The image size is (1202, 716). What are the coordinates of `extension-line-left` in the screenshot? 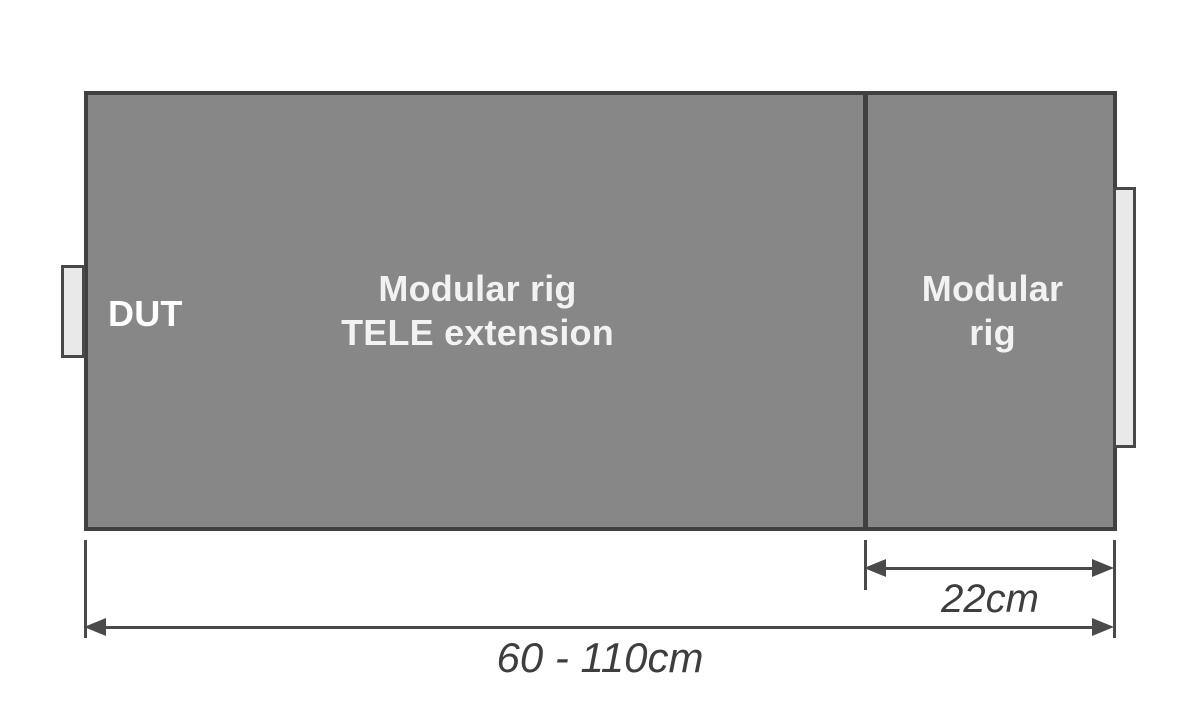 It's located at (85, 589).